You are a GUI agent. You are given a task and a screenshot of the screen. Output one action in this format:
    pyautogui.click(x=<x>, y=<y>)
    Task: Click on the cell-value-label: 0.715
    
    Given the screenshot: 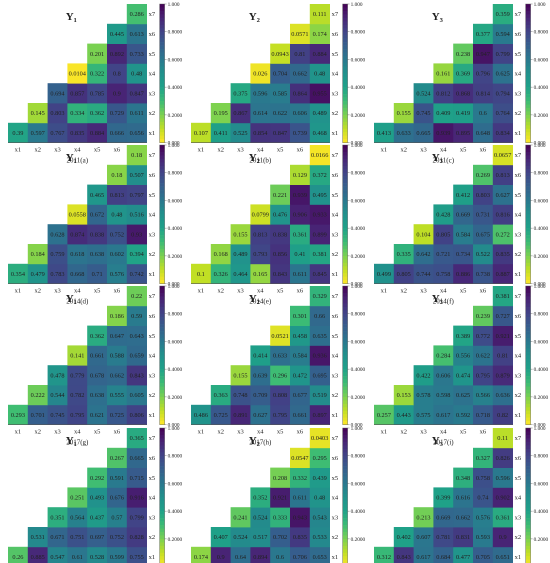 What is the action you would take?
    pyautogui.click(x=137, y=478)
    